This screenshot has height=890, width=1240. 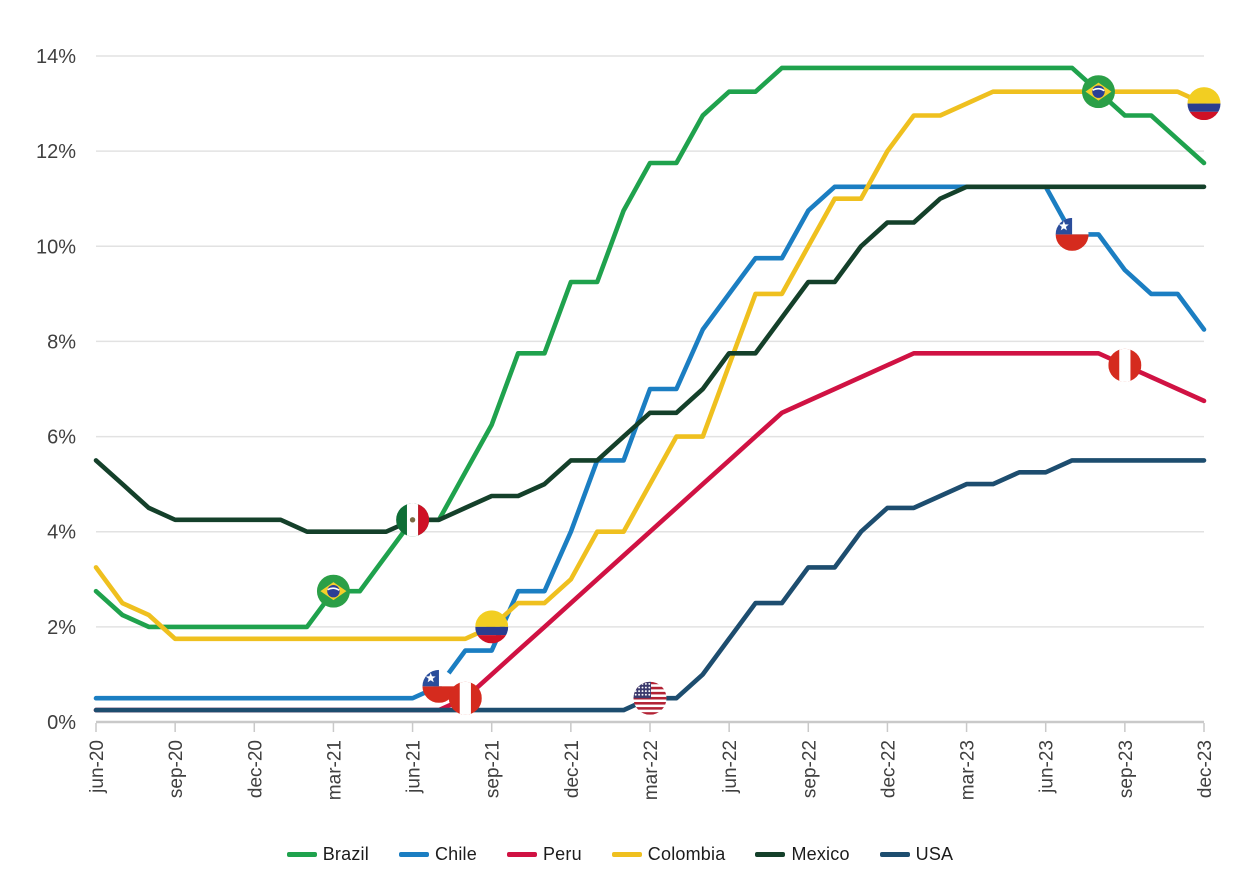 What do you see at coordinates (651, 770) in the screenshot?
I see `x-axis-label: mar-22` at bounding box center [651, 770].